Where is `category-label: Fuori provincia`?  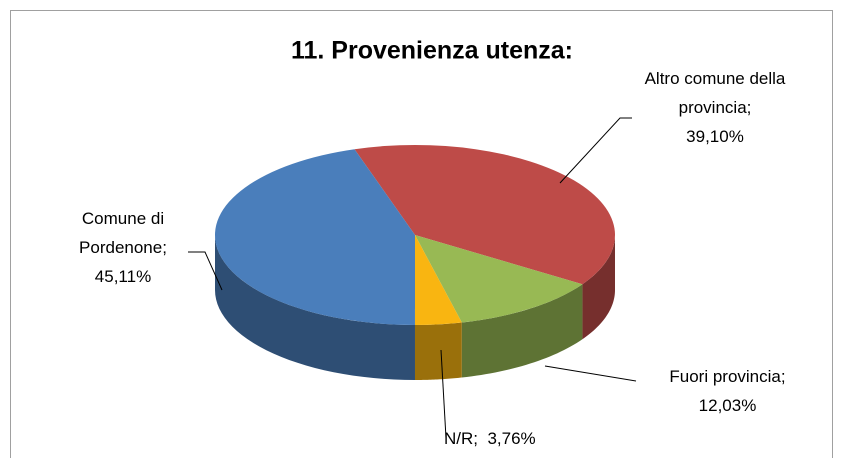
category-label: Fuori provincia is located at coordinates (725, 376).